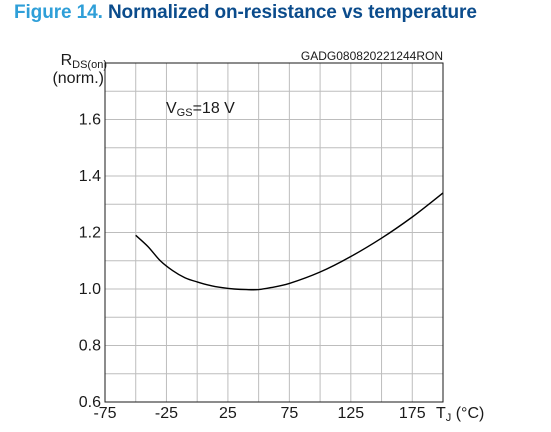 This screenshot has height=432, width=551. Describe the element at coordinates (185, 113) in the screenshot. I see `vgs-annotation-sub: GS` at that location.